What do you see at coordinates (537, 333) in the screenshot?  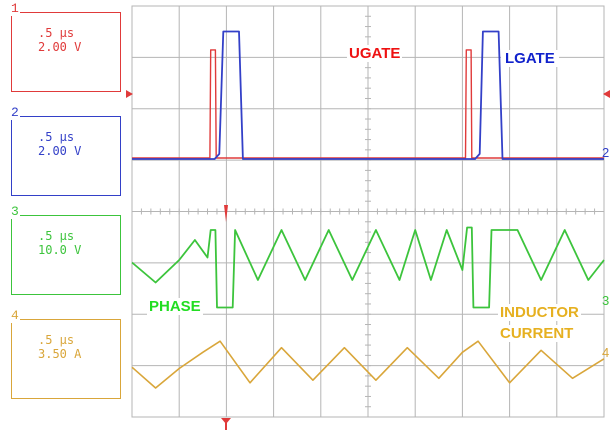 I see `inductor-current-label-line2: CURRENT` at bounding box center [537, 333].